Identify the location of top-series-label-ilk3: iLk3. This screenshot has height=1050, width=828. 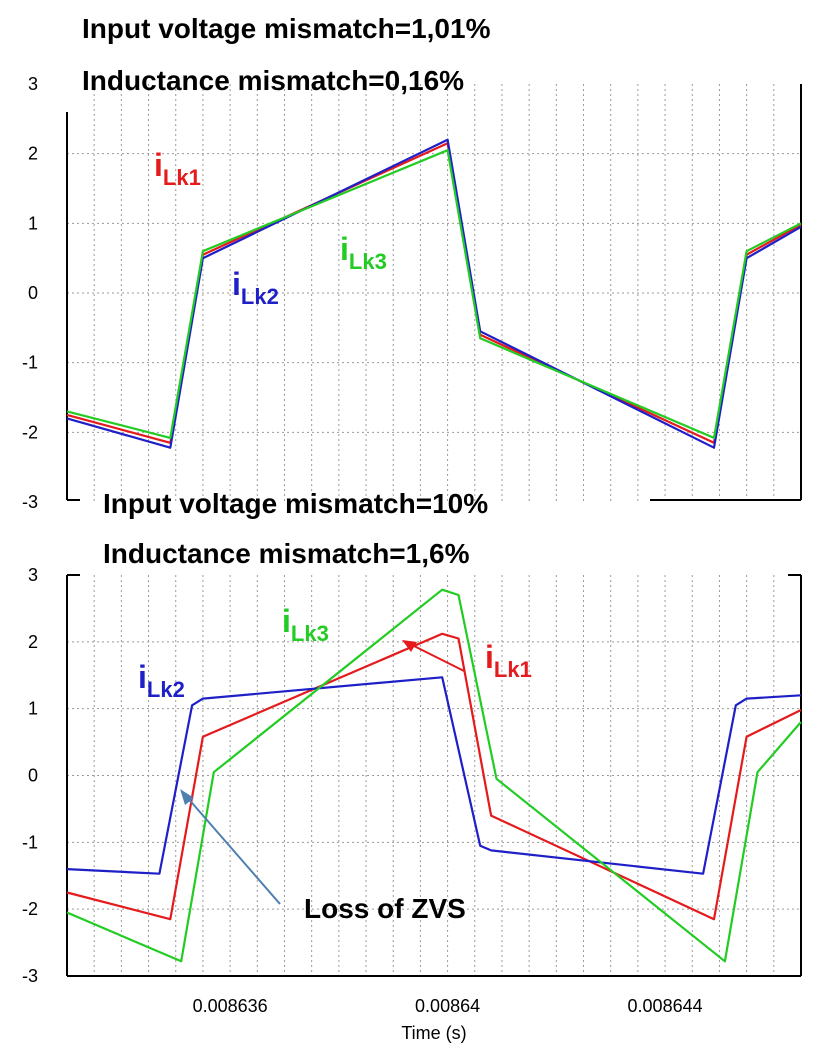
(363, 252).